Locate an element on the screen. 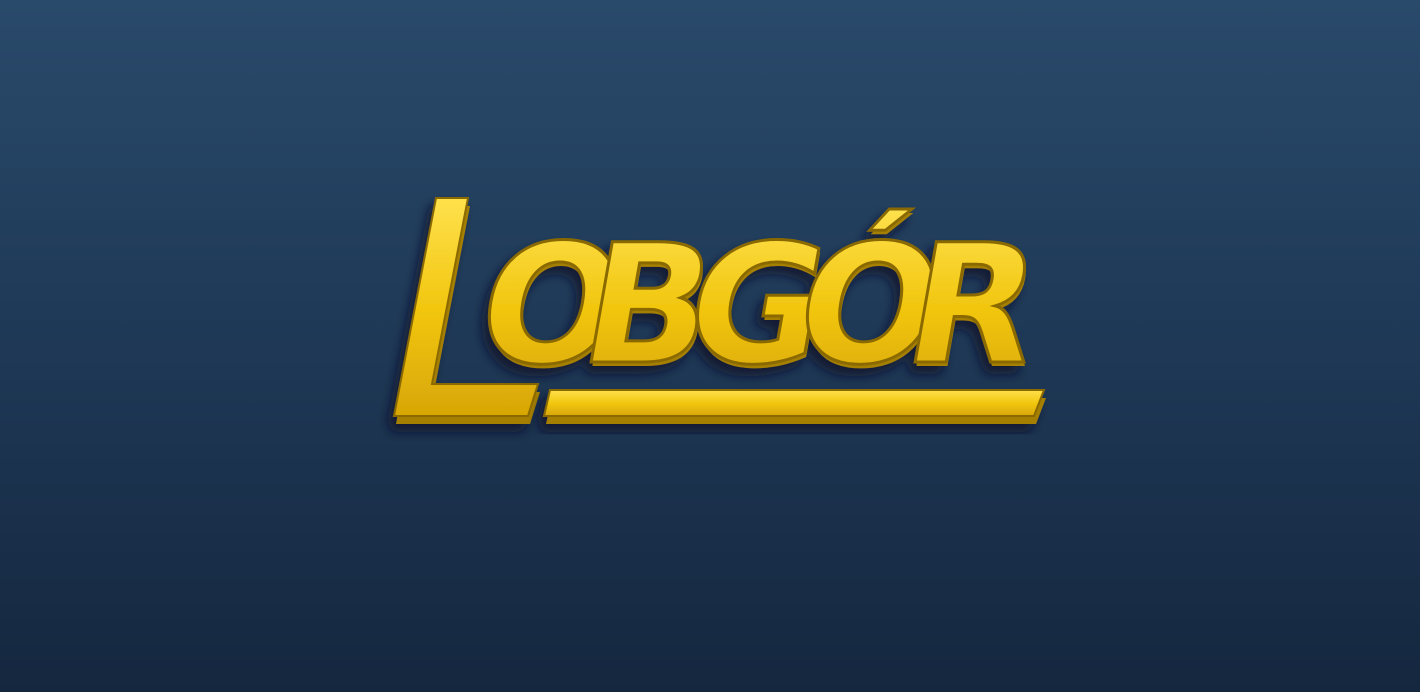 The height and width of the screenshot is (692, 1420). letter-o-acute-depth: Ó is located at coordinates (871, 309).